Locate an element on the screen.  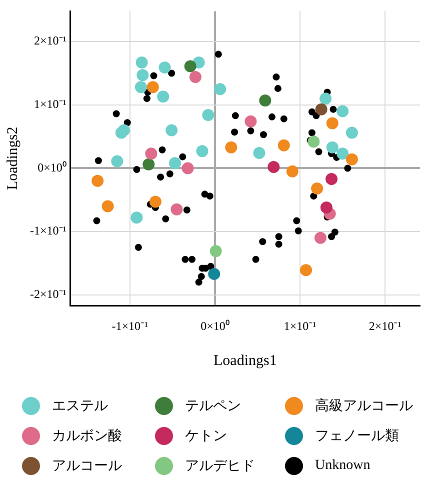
x-tick-label: 2×10⁻¹ is located at coordinates (385, 325).